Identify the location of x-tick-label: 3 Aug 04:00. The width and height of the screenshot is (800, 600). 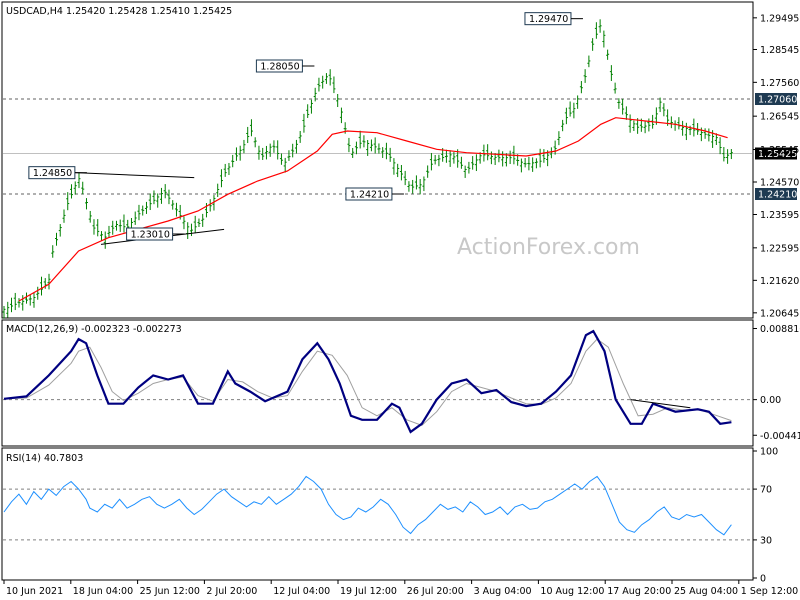
(503, 591).